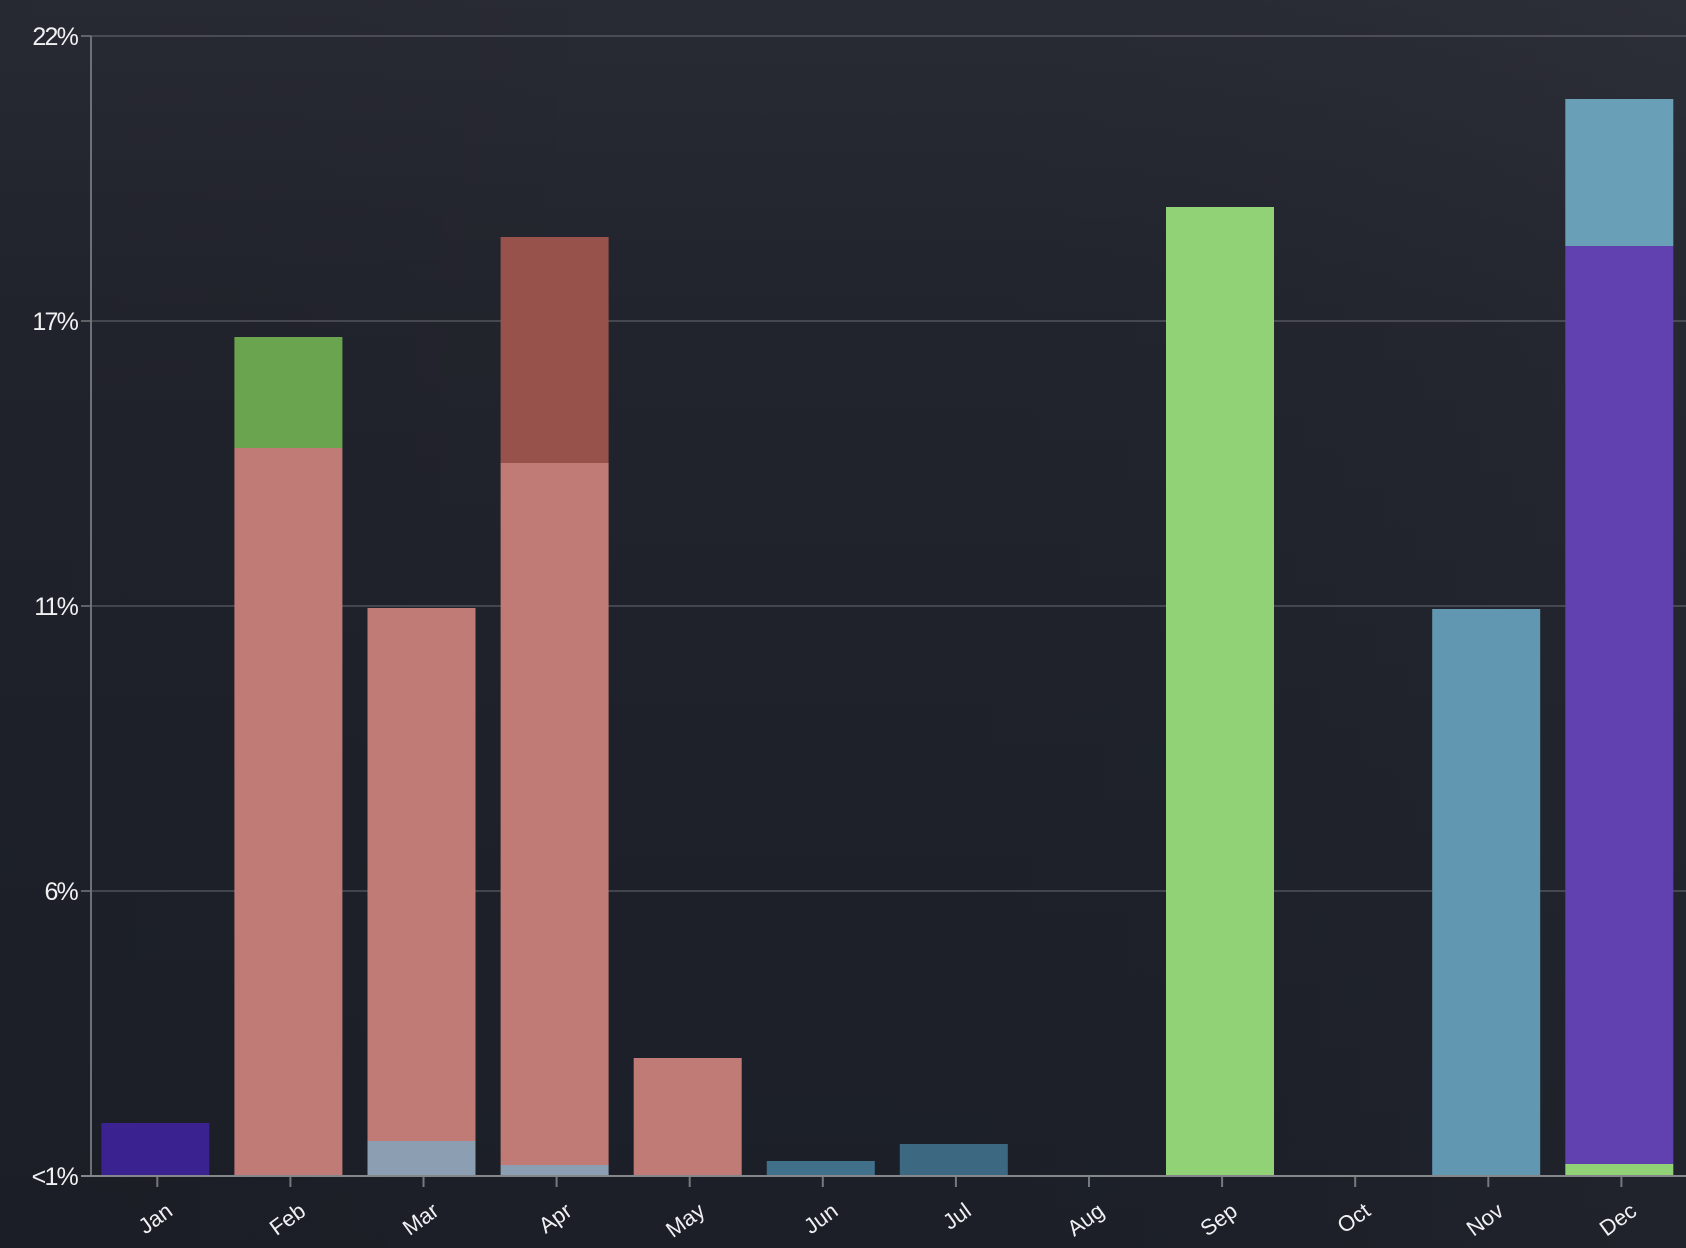 This screenshot has height=1248, width=1686. I want to click on svg-text: 6%, so click(61, 892).